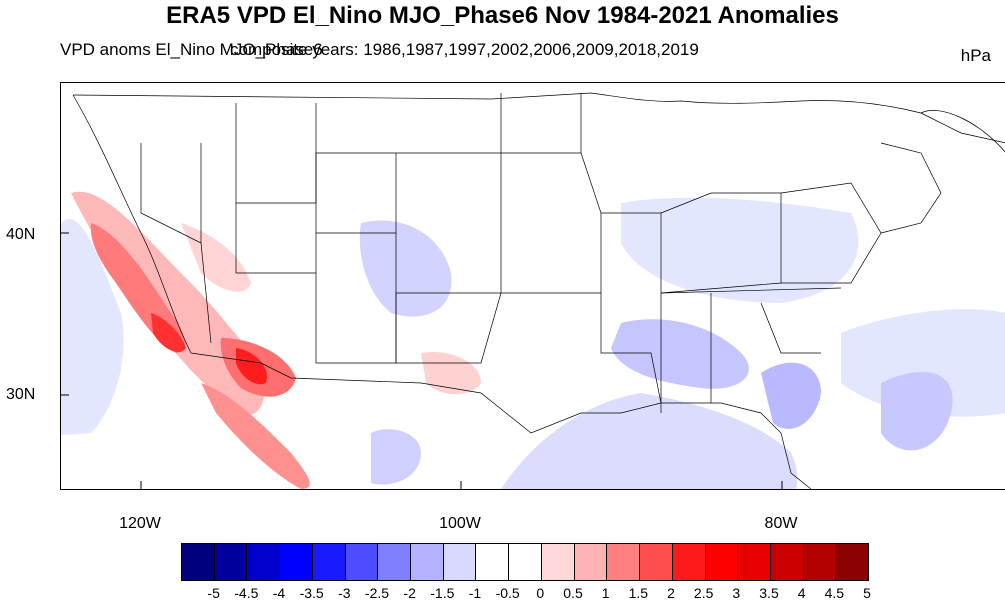  I want to click on colorbar-tick-label: -1, so click(475, 593).